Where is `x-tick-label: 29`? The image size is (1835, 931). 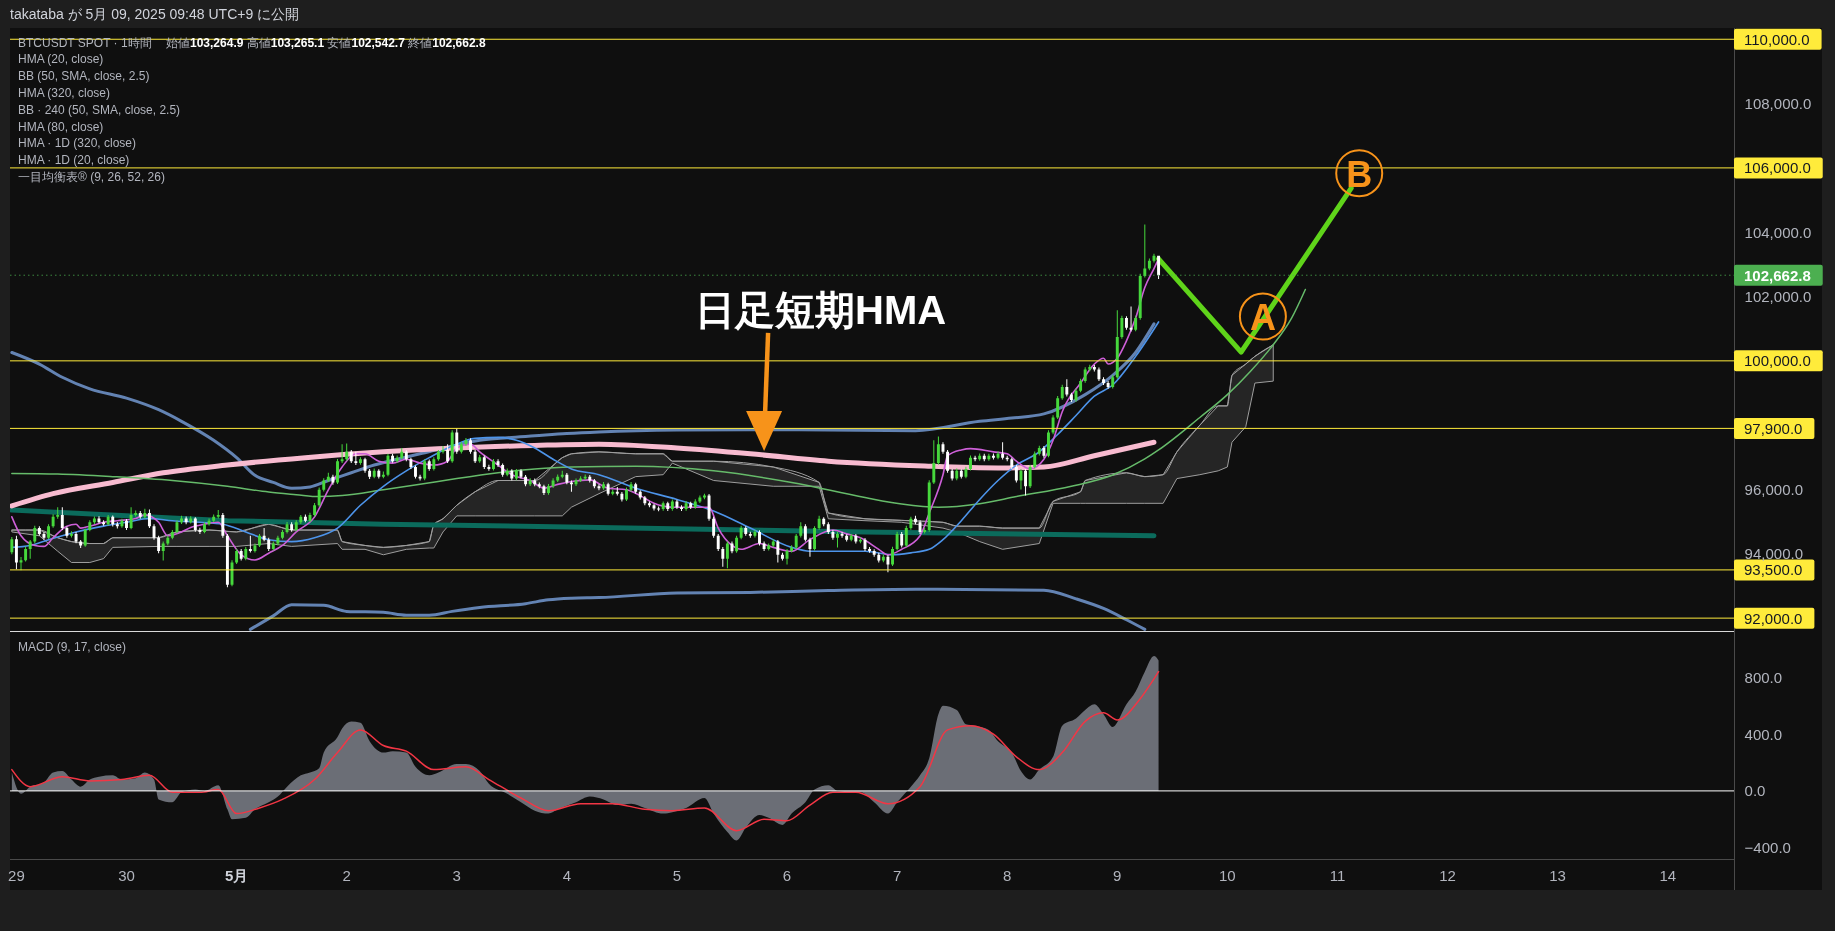 x-tick-label: 29 is located at coordinates (16, 875).